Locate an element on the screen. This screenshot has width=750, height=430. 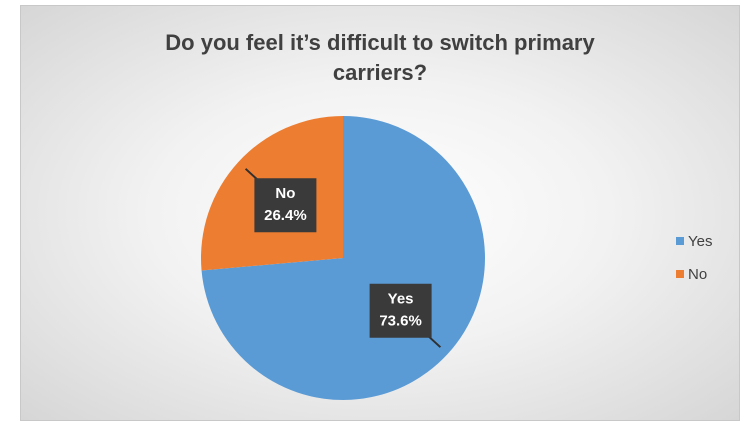
data-label-name: No is located at coordinates (285, 193).